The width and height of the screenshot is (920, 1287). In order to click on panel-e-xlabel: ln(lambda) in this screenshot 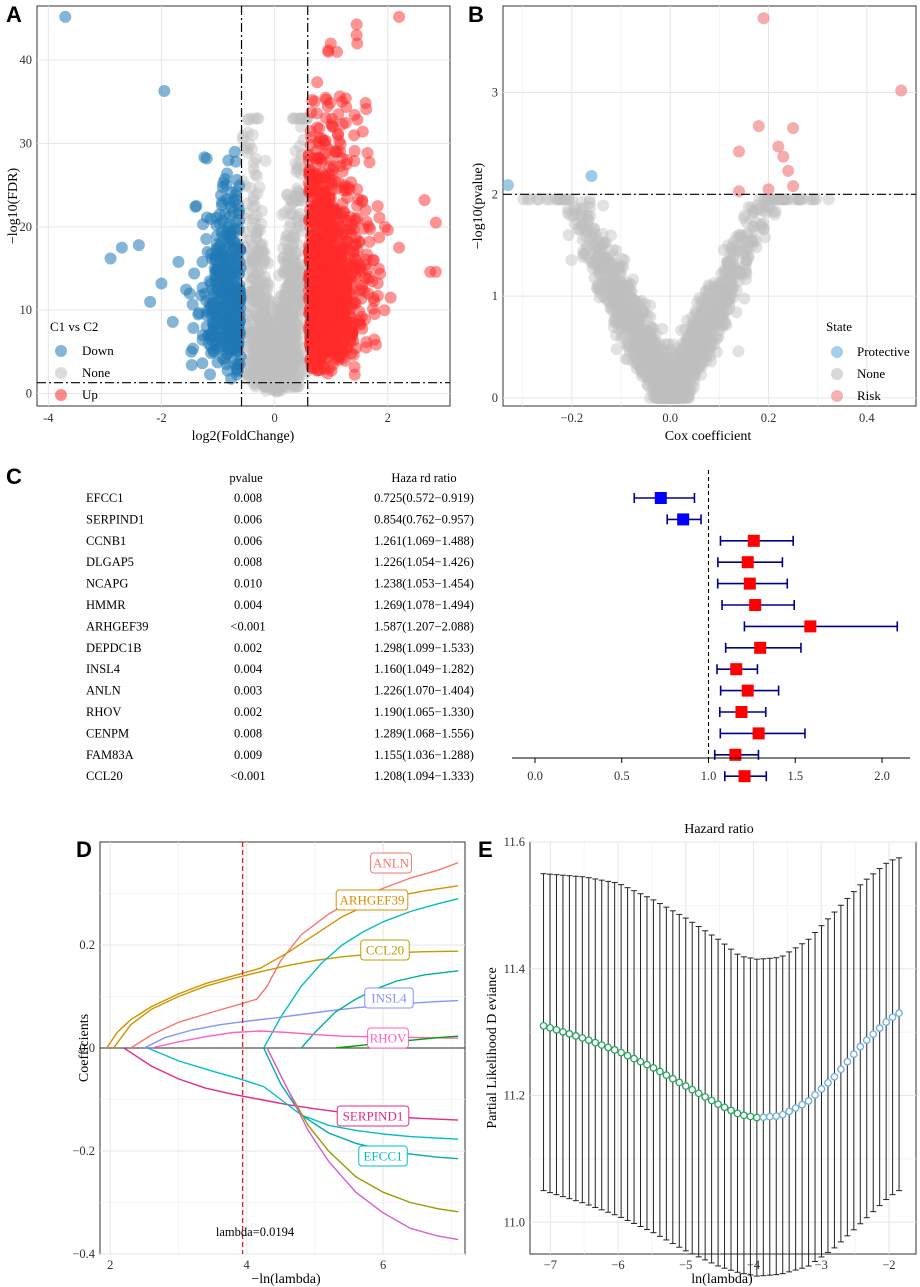, I will do `click(722, 1279)`.